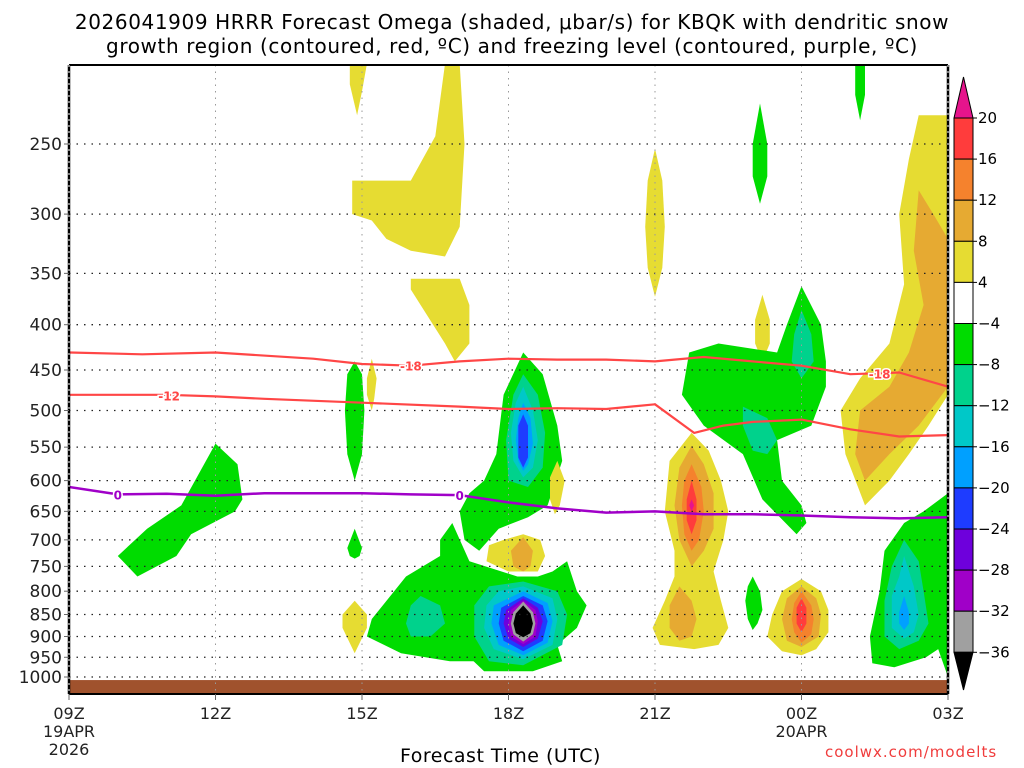  Describe the element at coordinates (987, 159) in the screenshot. I see `colorbar-tick-label: 16` at that location.